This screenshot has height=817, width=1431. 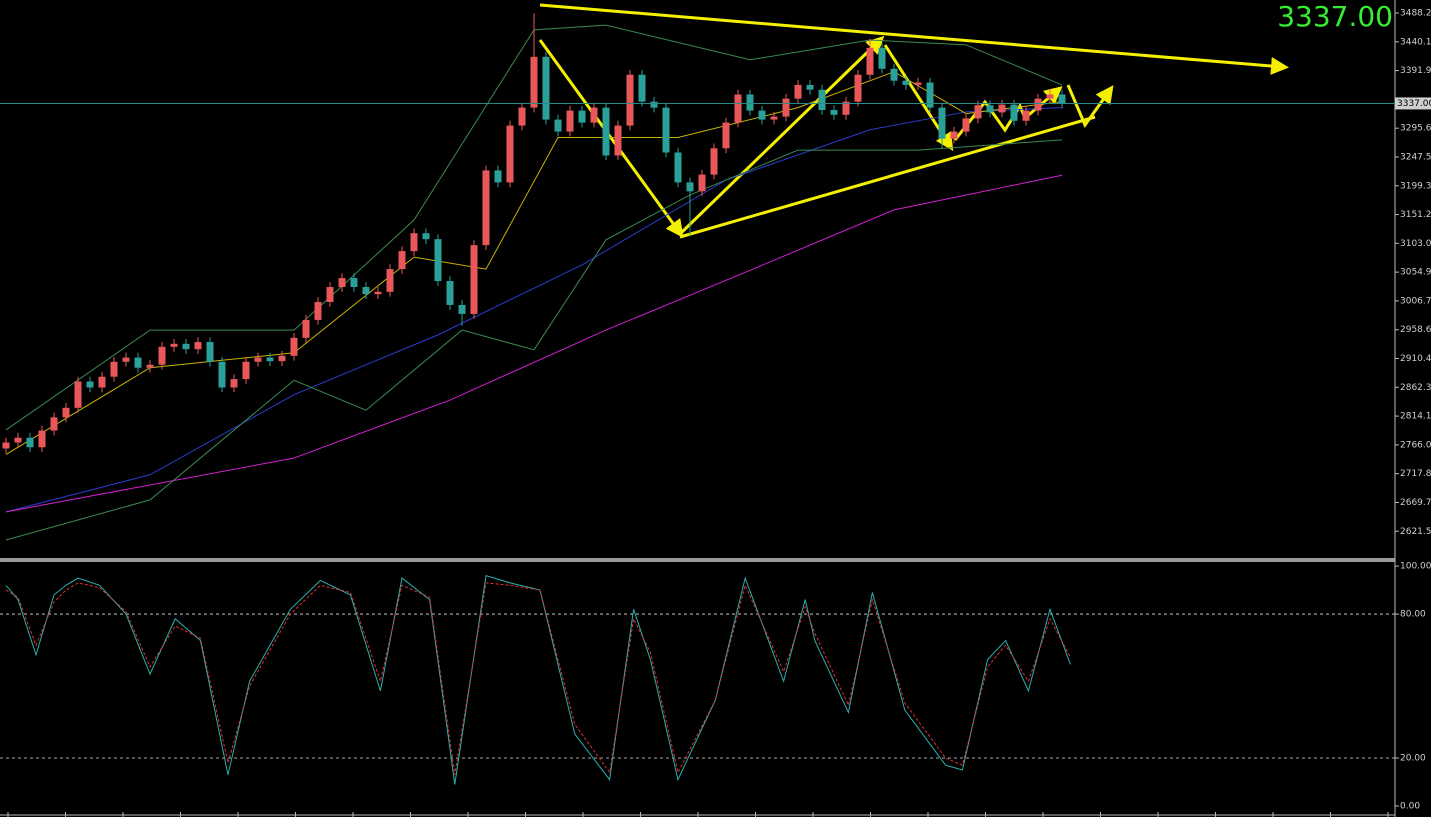 I want to click on y-tick-label: 2621.55, so click(x=1415, y=532).